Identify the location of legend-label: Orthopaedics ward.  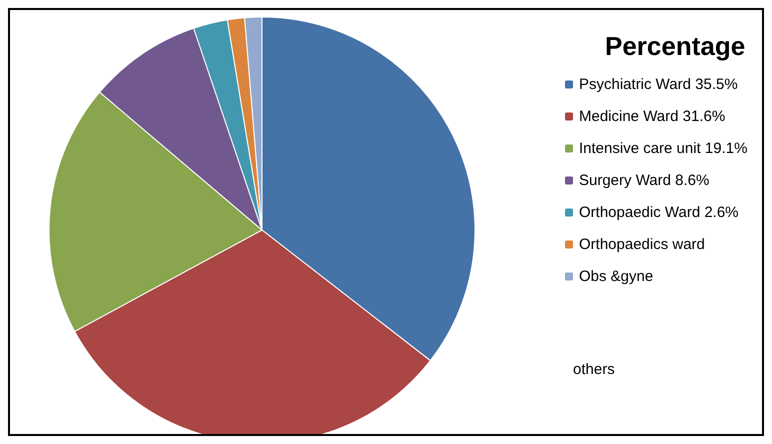
(642, 244).